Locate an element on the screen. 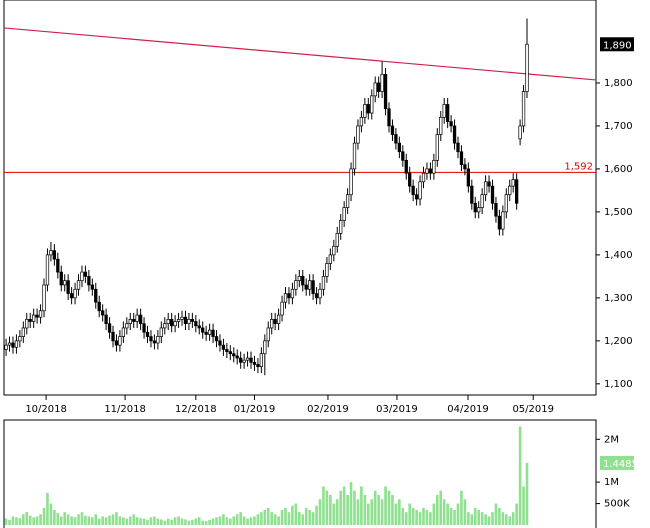 This screenshot has width=650, height=528. trend-line is located at coordinates (300, 54).